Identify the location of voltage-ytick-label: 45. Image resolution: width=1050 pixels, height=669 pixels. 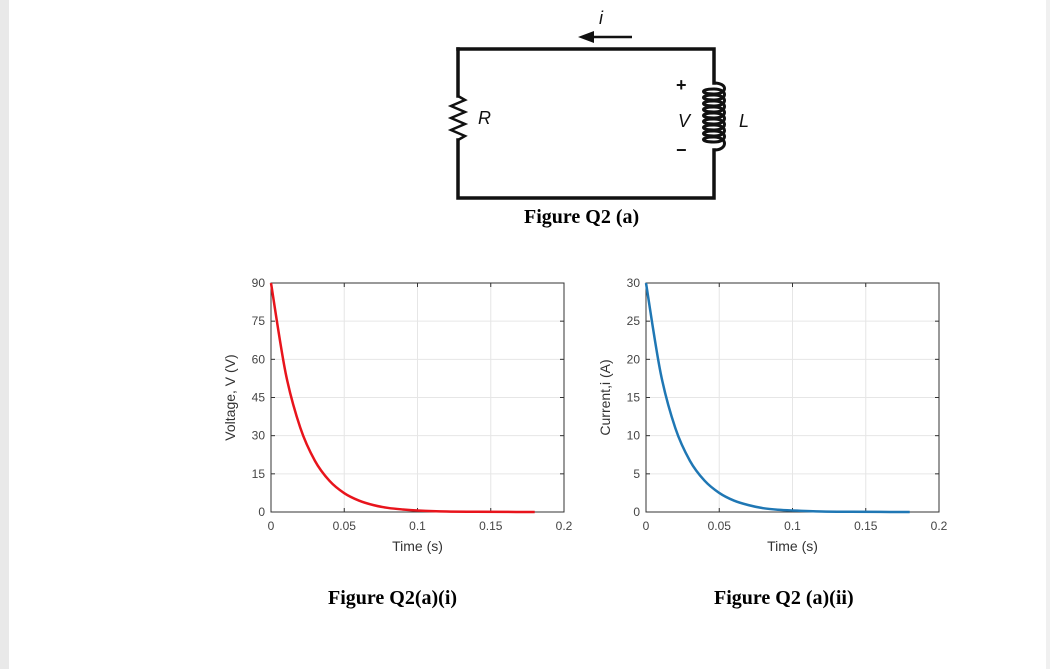
(259, 398).